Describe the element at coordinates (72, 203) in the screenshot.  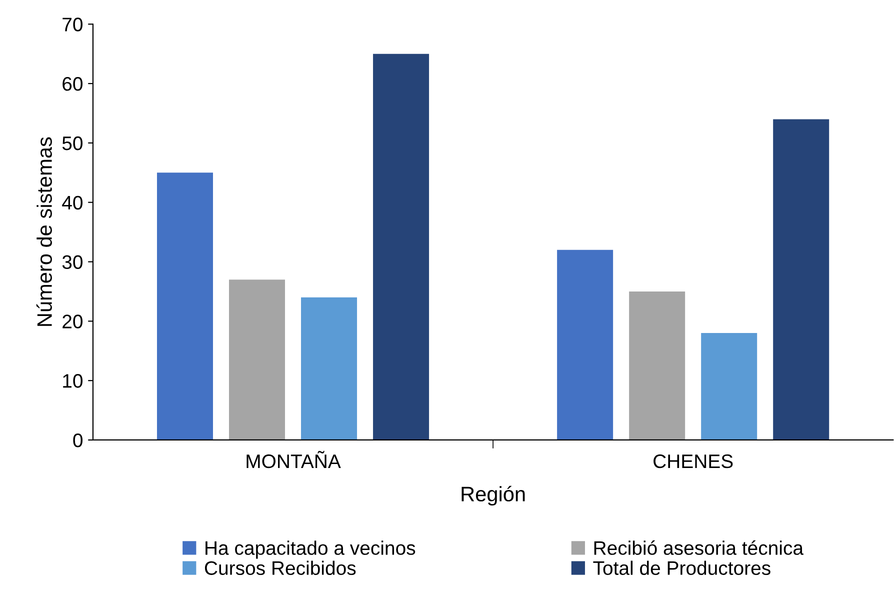
I see `y-tick-label: 40` at that location.